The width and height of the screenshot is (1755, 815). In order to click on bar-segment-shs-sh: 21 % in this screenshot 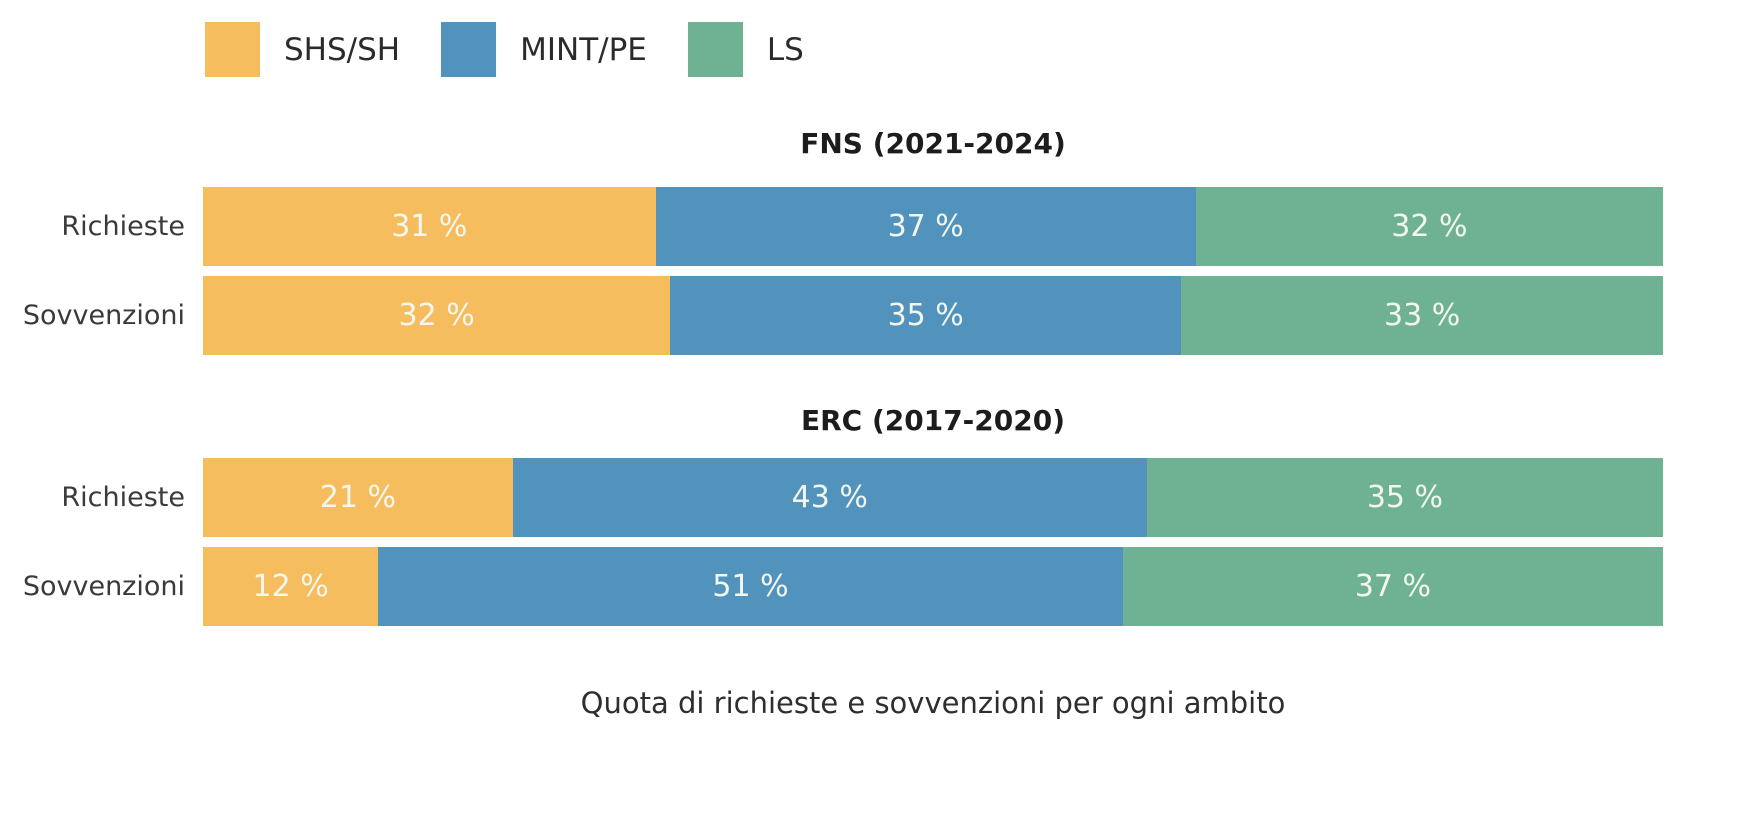, I will do `click(358, 497)`.